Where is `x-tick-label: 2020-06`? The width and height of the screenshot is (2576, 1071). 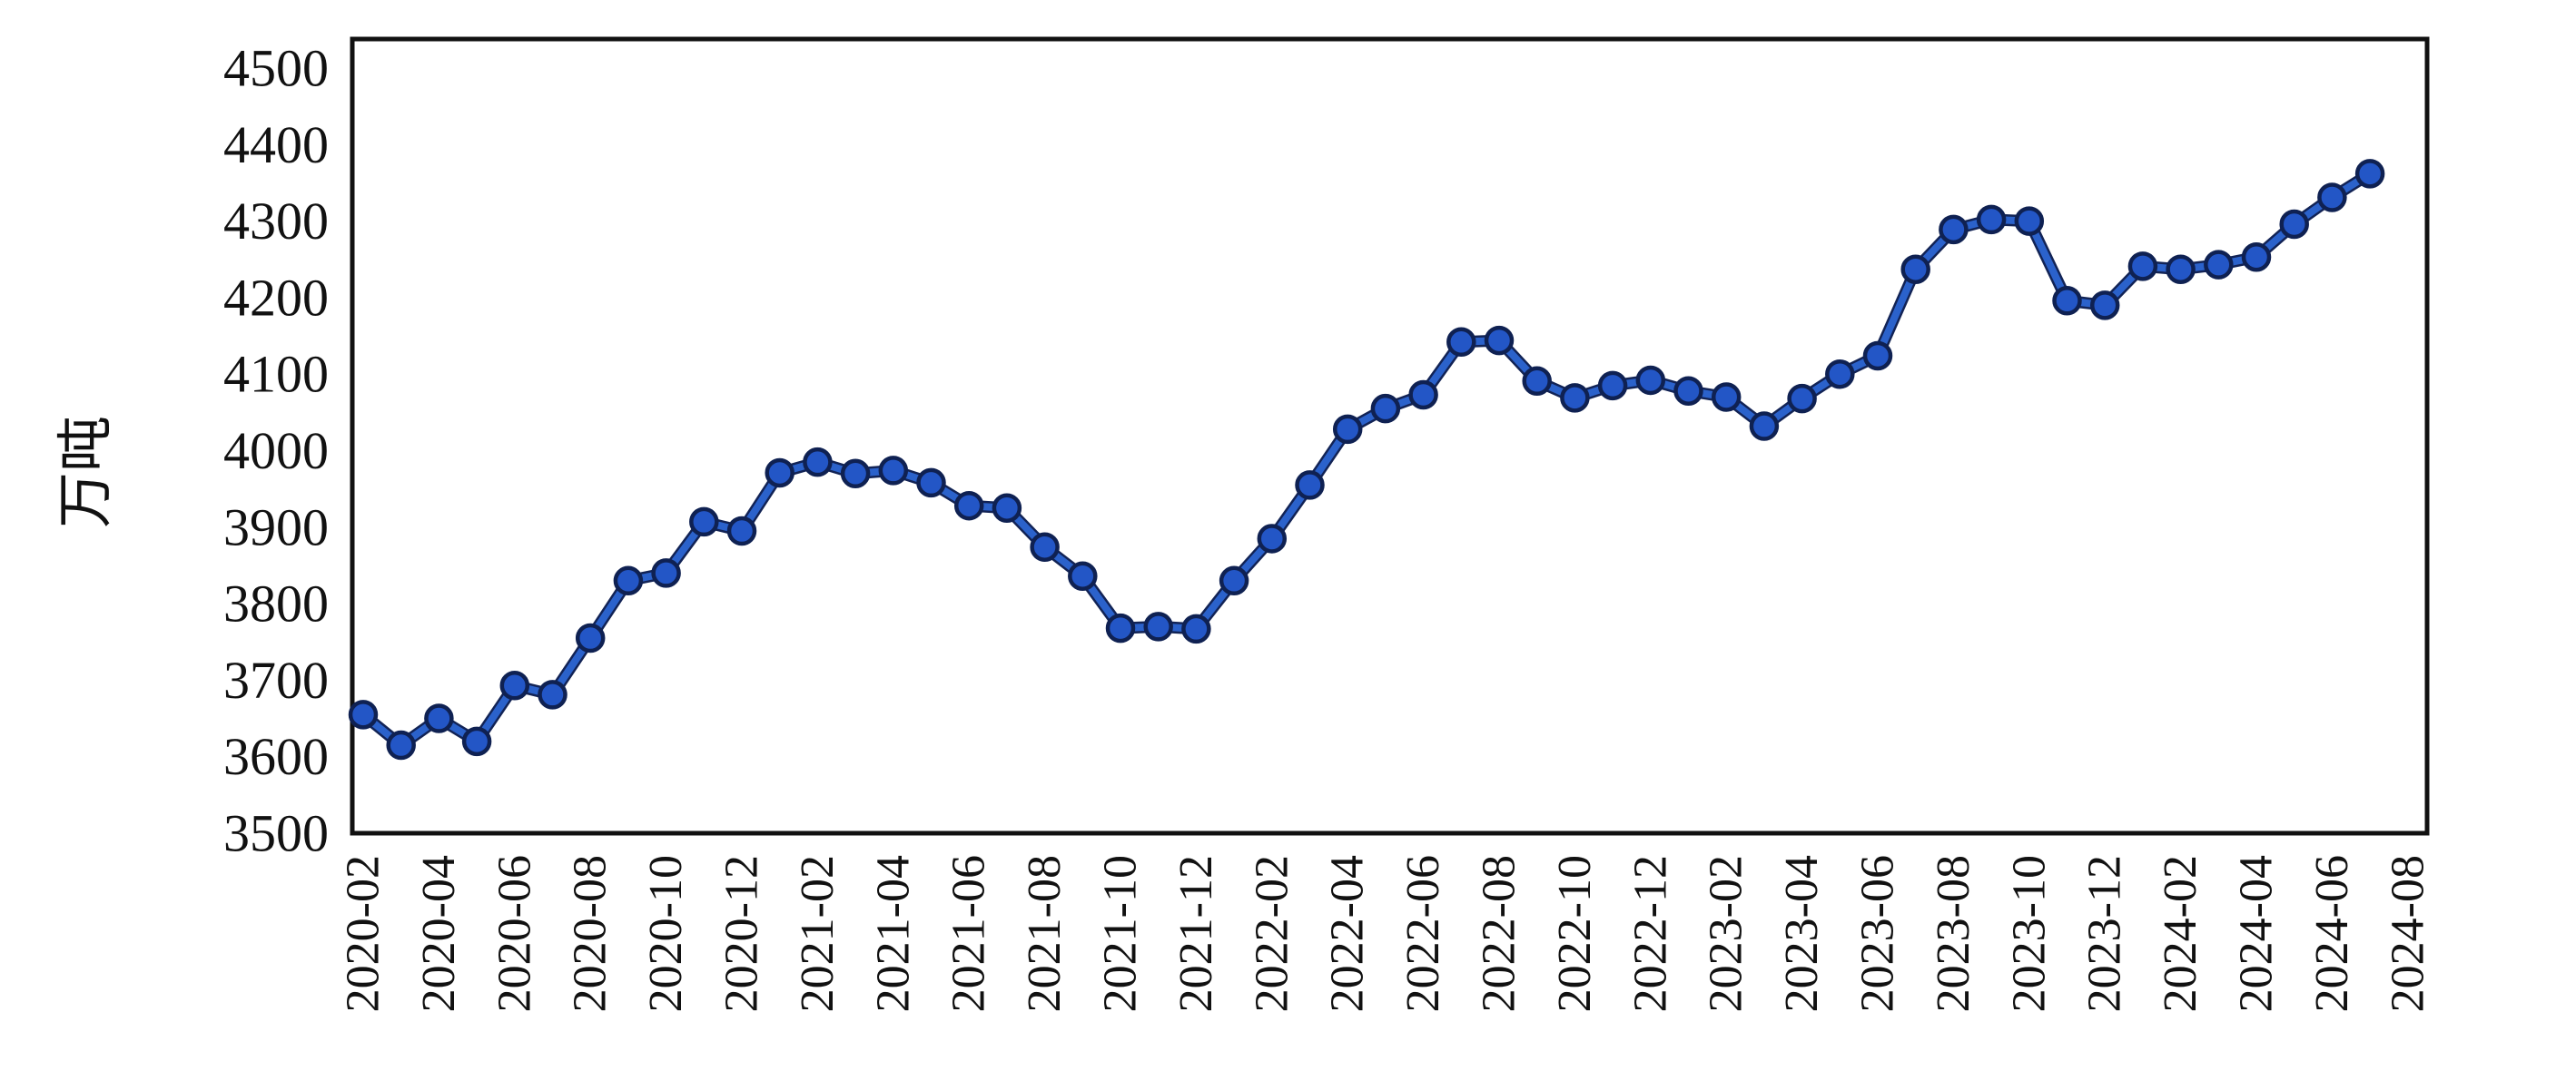 x-tick-label: 2020-06 is located at coordinates (514, 933).